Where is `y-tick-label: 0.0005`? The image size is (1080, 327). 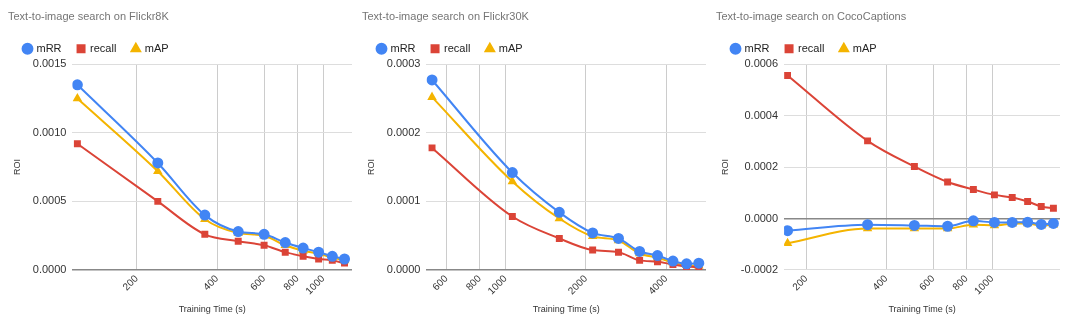 y-tick-label: 0.0005 is located at coordinates (49, 200).